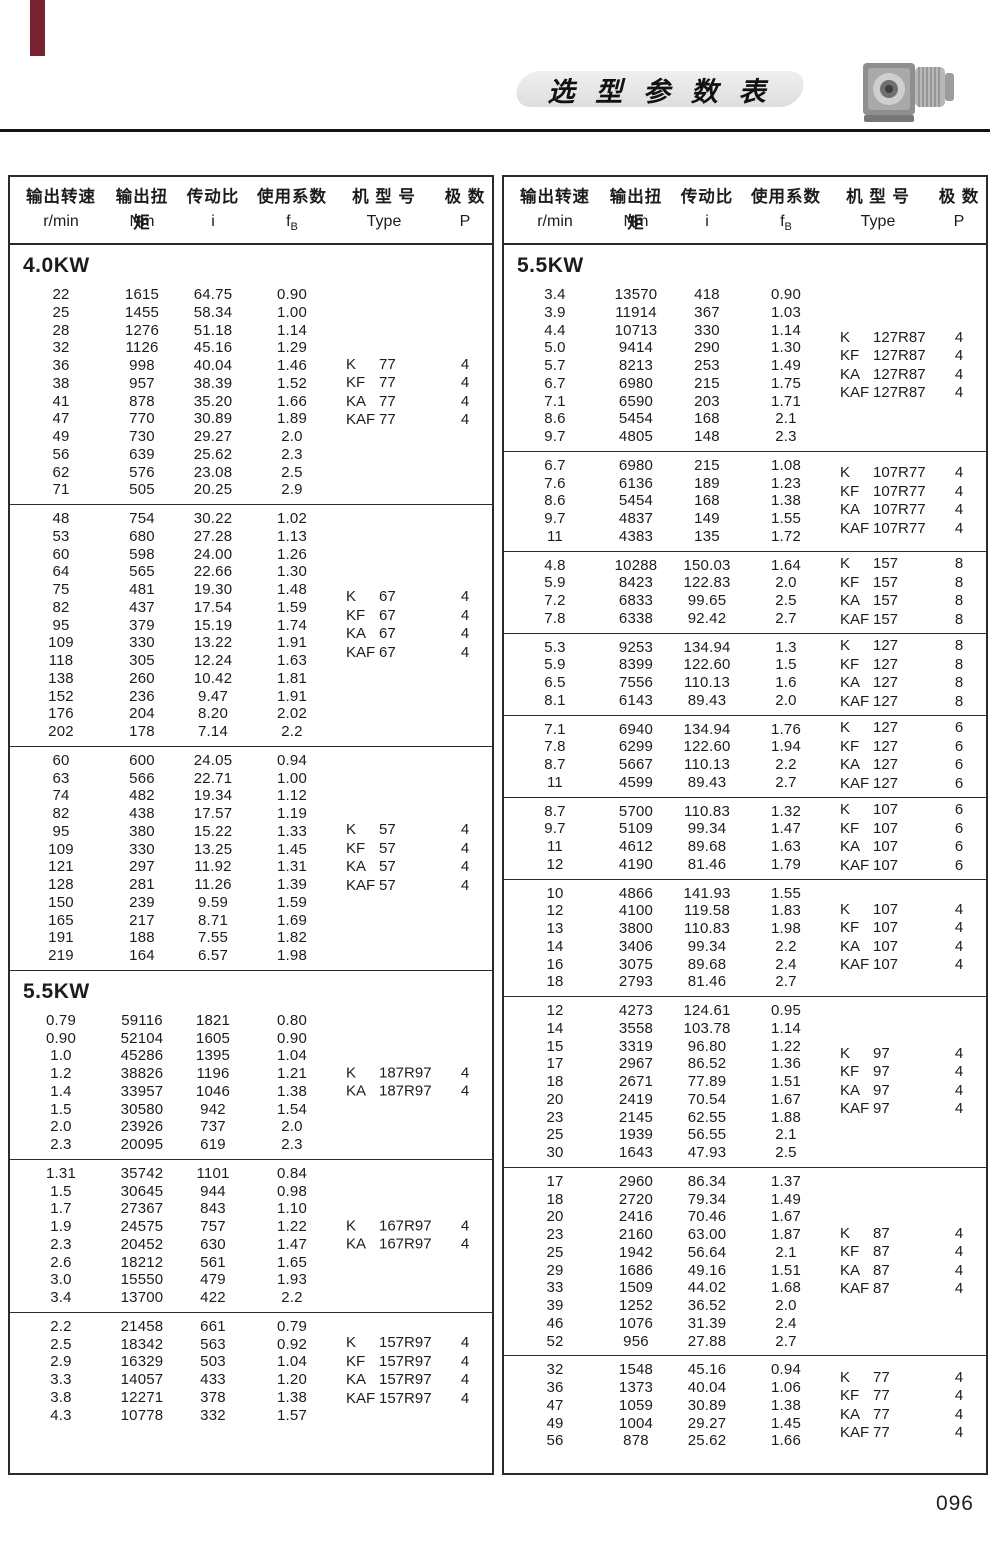 The width and height of the screenshot is (990, 1550). Describe the element at coordinates (636, 811) in the screenshot. I see `torque-cell: 5700` at that location.